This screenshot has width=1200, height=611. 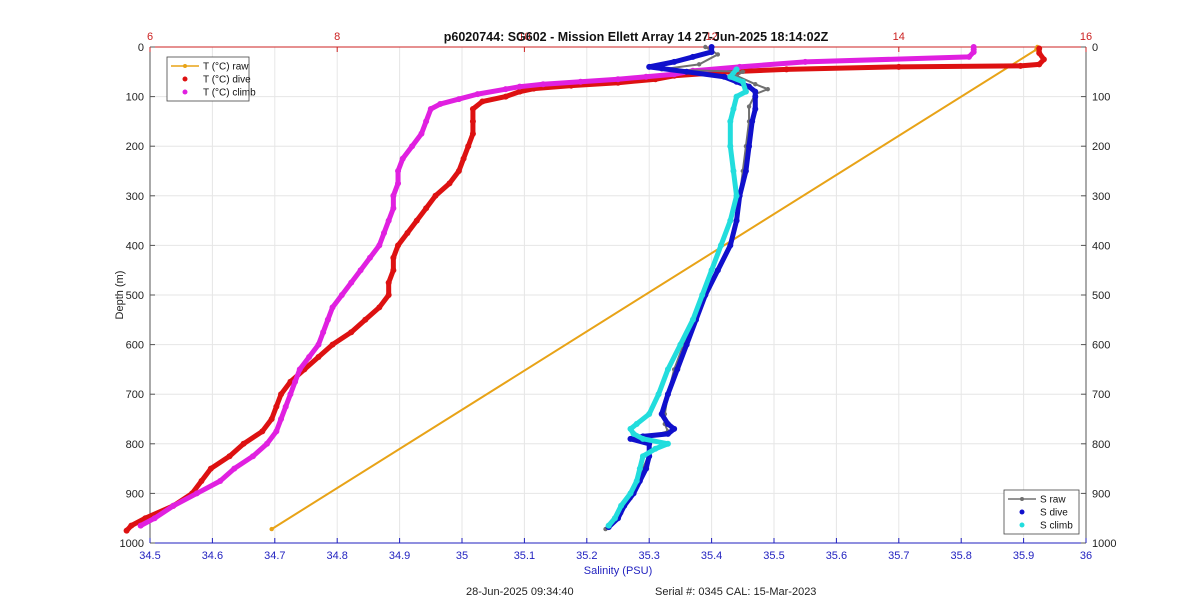 I want to click on x-bottom-tick-label: 35, so click(x=462, y=556).